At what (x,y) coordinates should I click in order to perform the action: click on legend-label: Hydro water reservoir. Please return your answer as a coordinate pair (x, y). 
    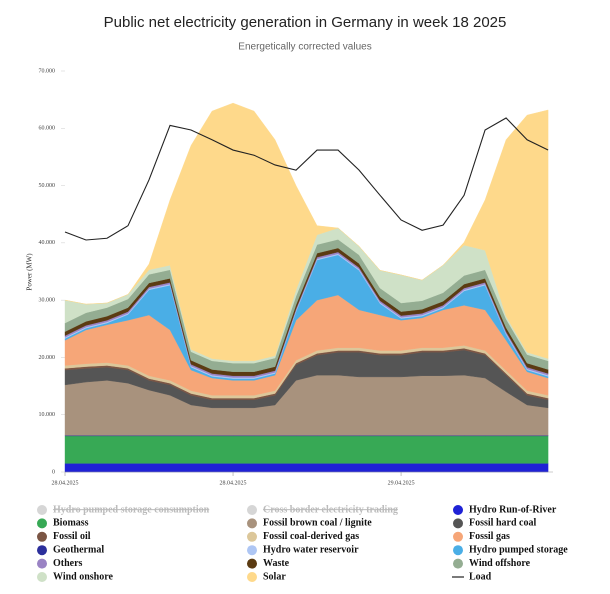
    Looking at the image, I should click on (311, 549).